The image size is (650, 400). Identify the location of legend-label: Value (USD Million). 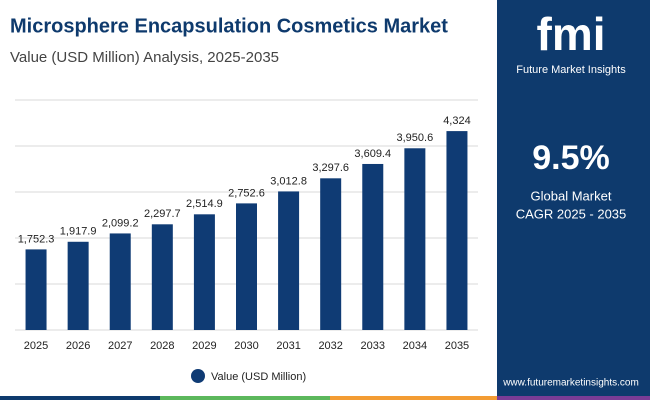
(258, 377).